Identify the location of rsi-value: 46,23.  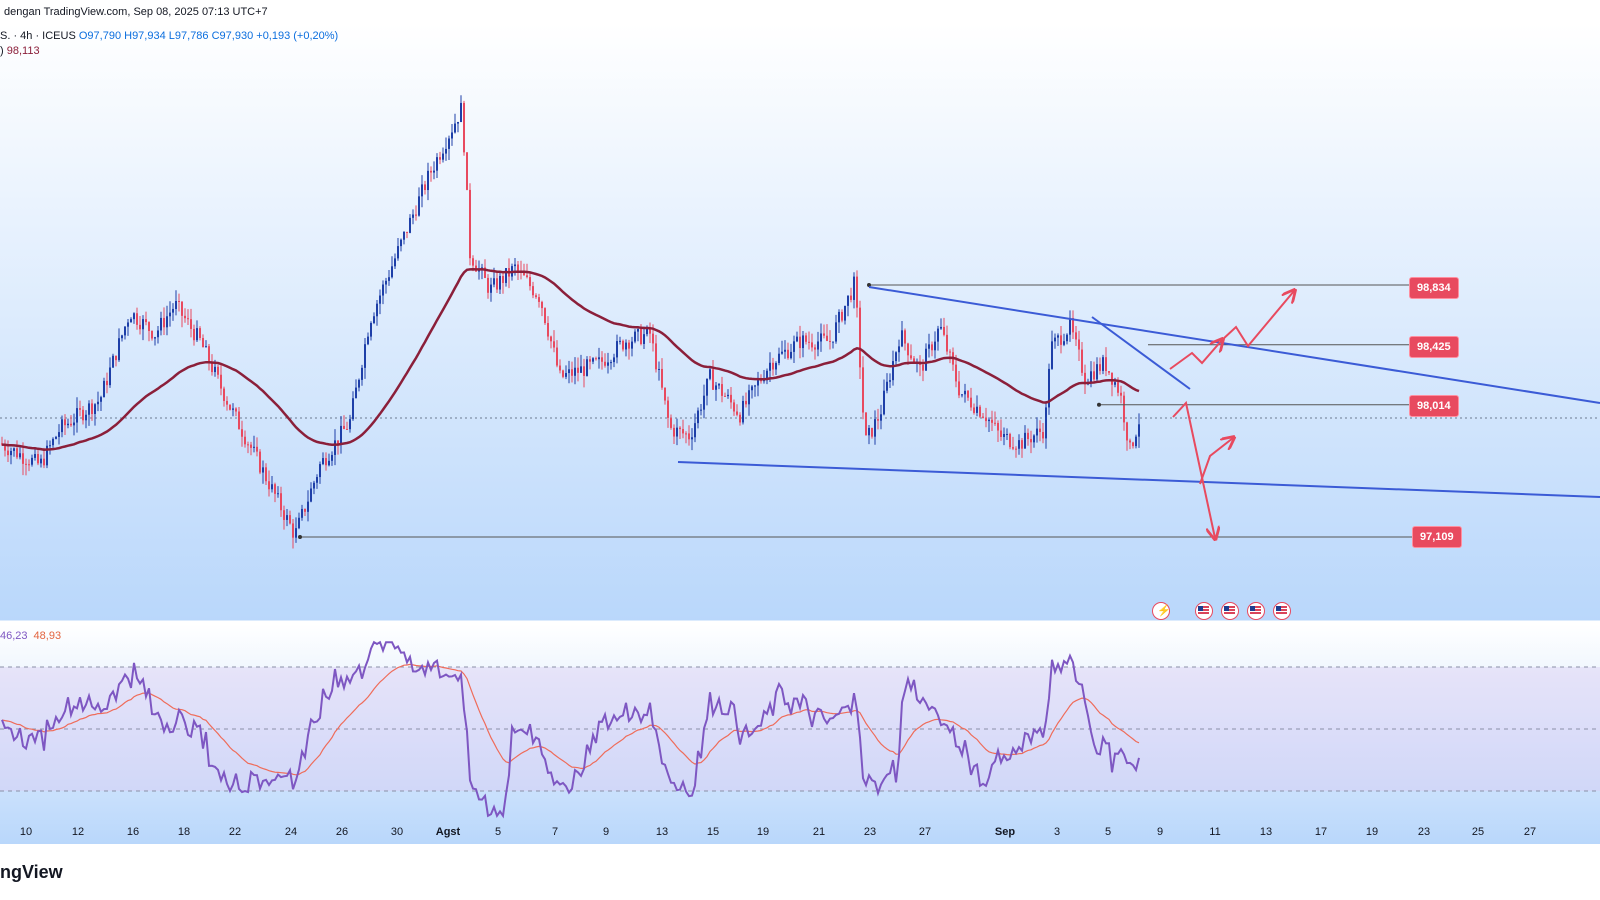
(14, 636).